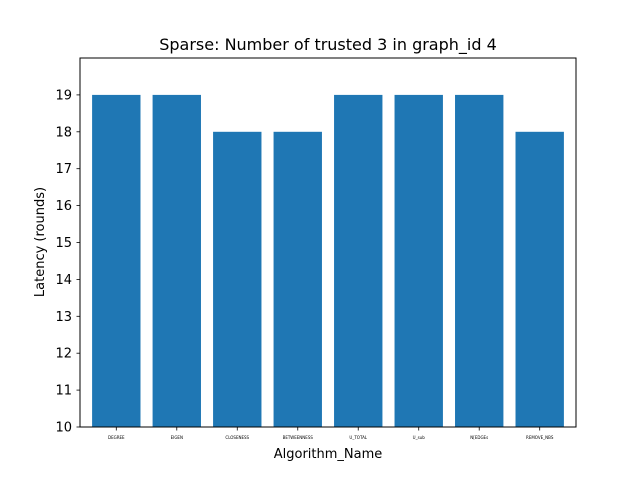  Describe the element at coordinates (237, 279) in the screenshot. I see `bar-closeness` at that location.